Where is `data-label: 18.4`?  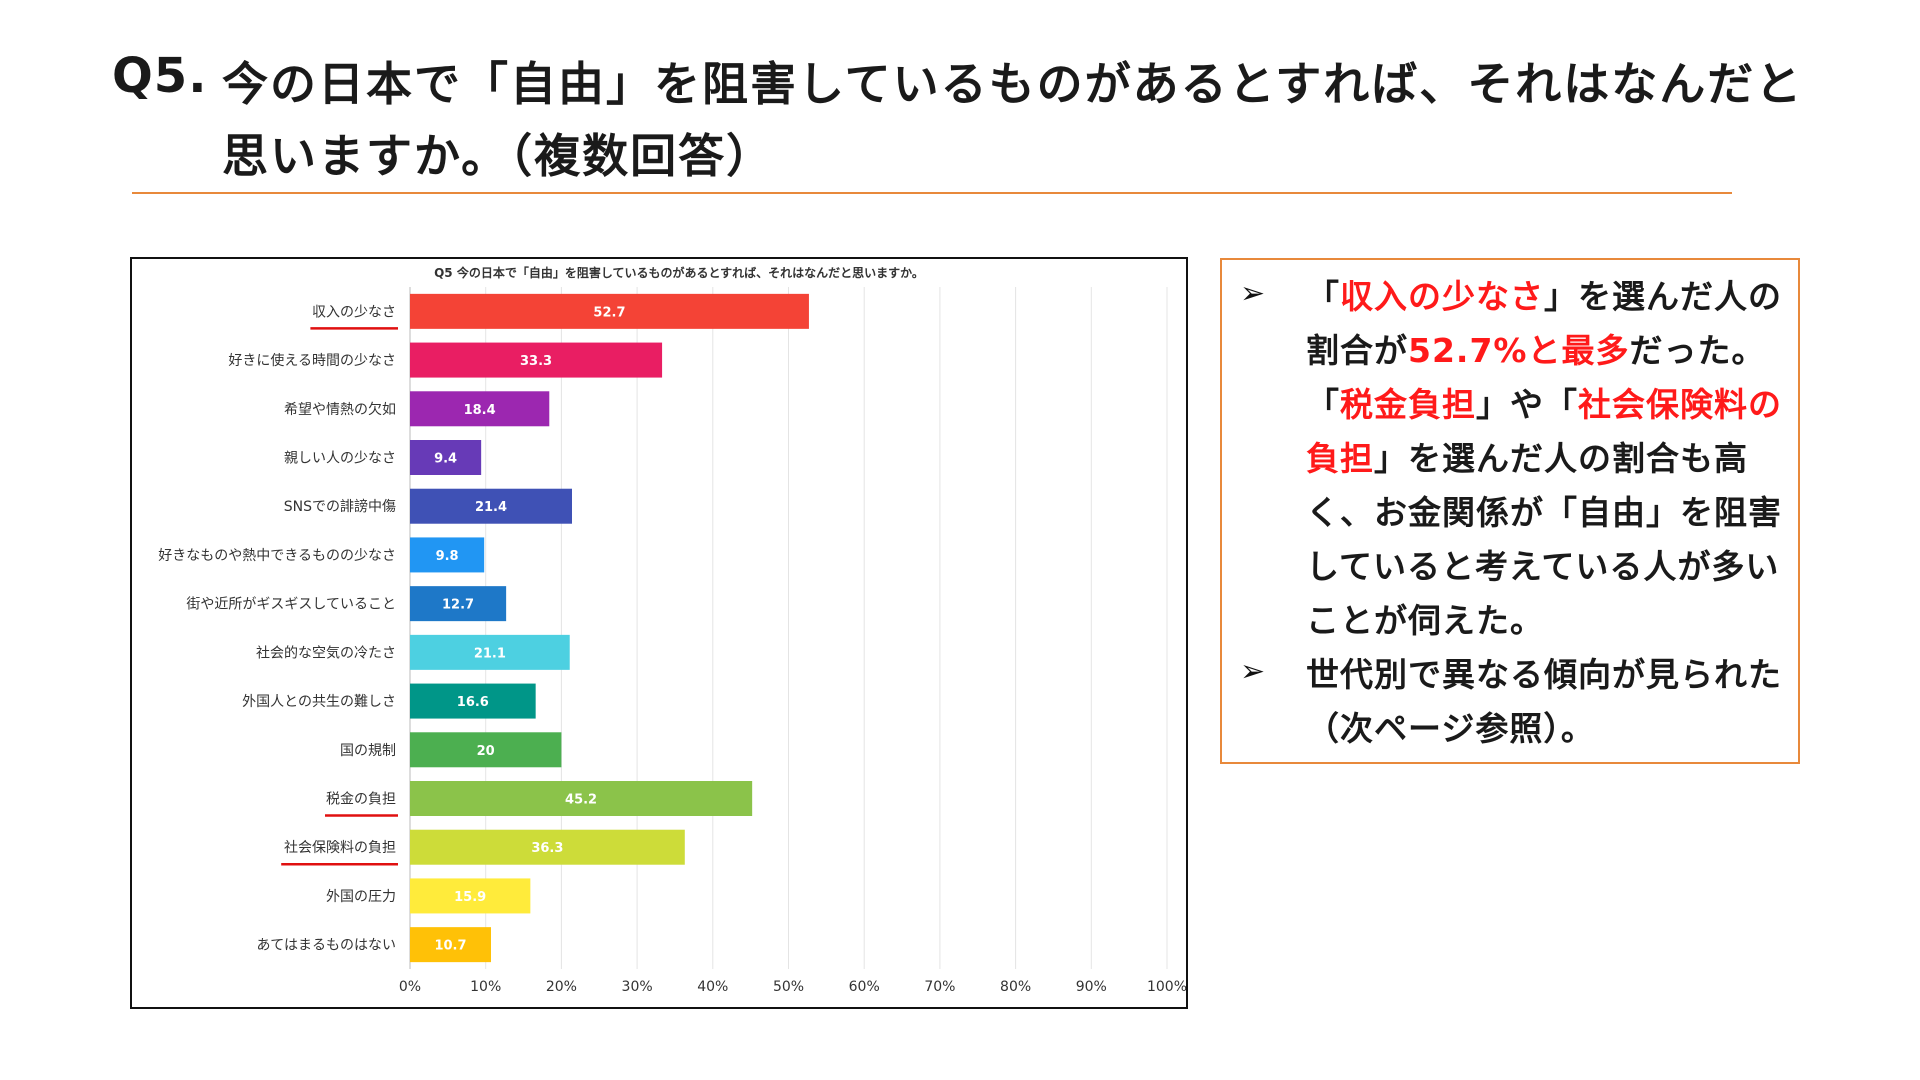 data-label: 18.4 is located at coordinates (480, 410).